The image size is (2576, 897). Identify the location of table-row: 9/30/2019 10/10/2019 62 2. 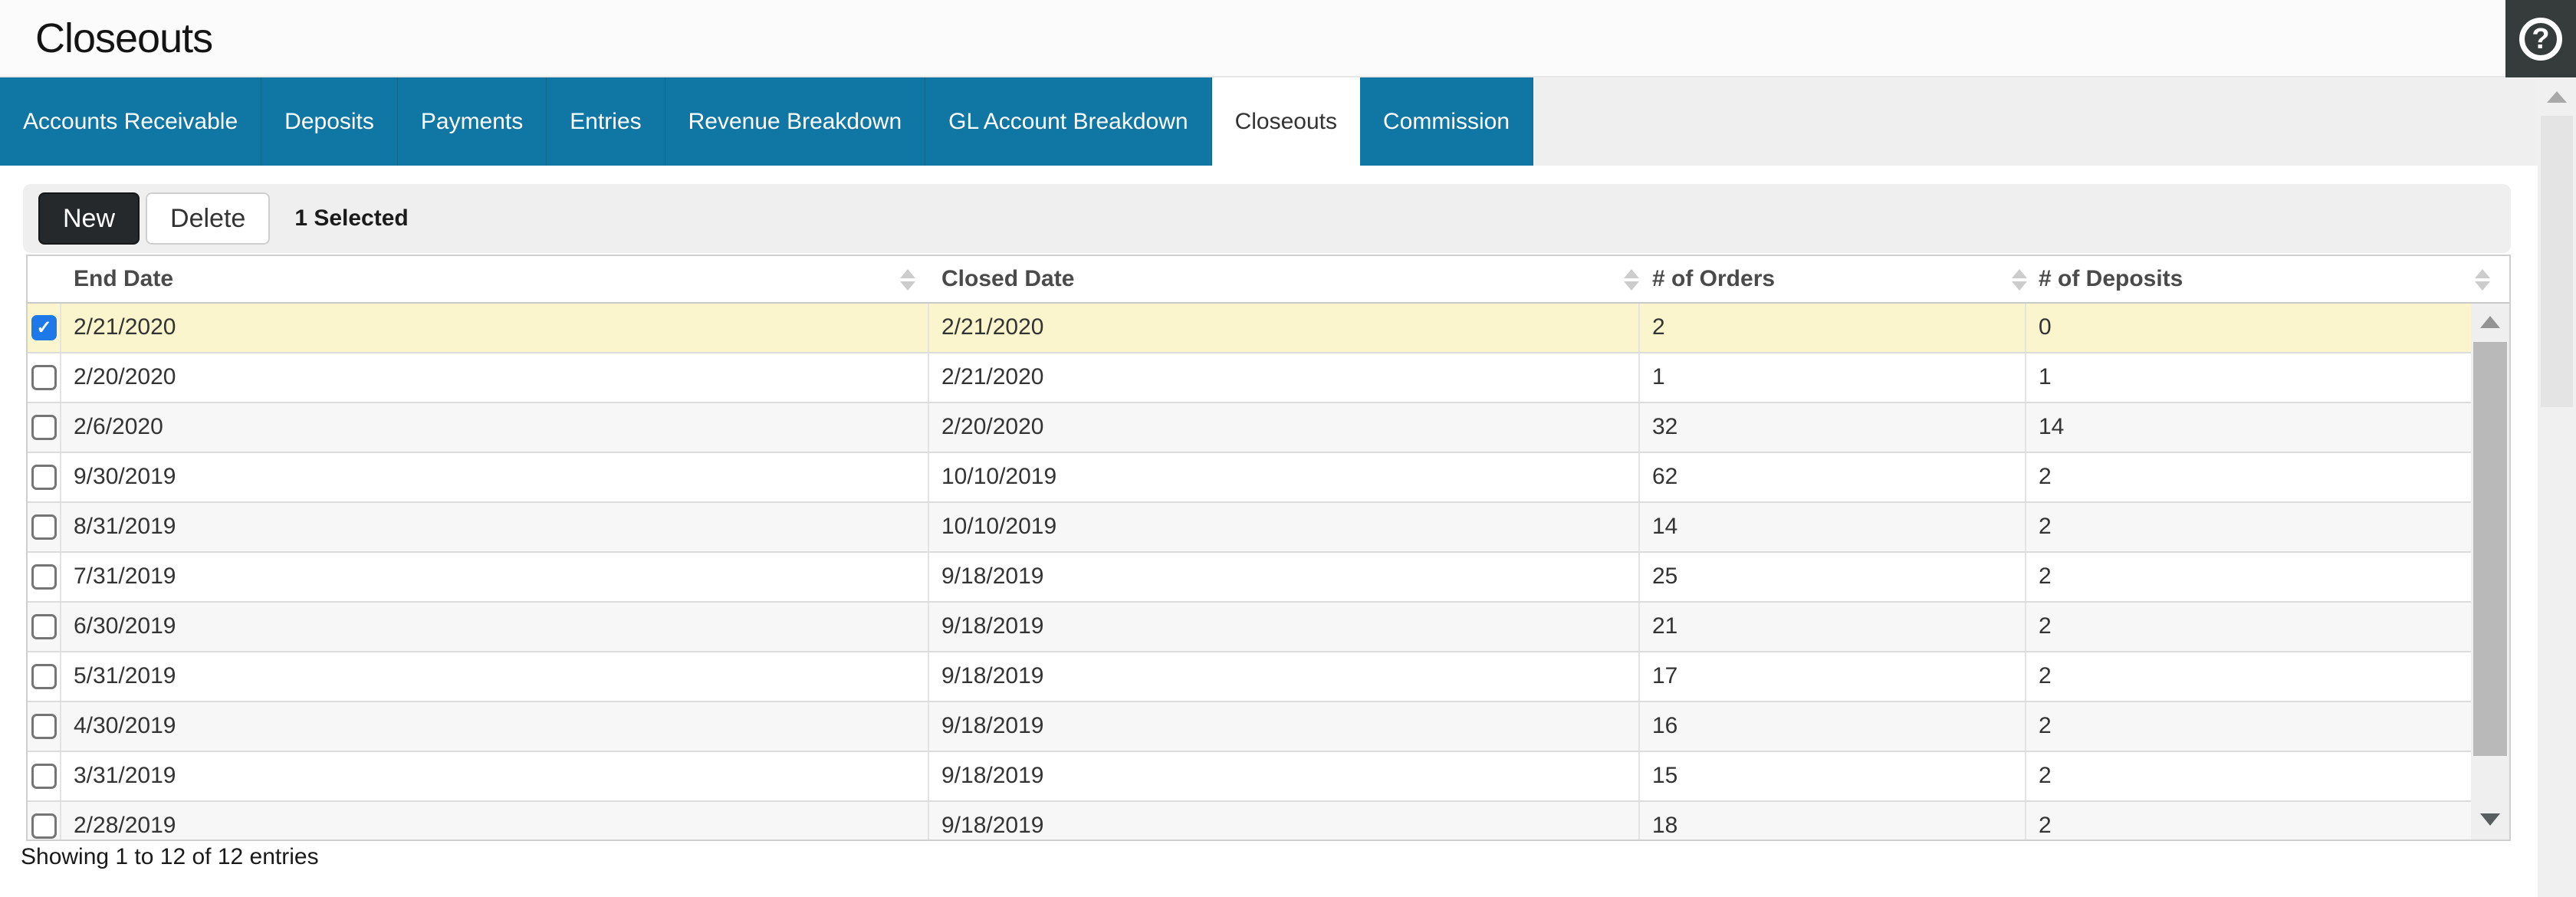
(1268, 478).